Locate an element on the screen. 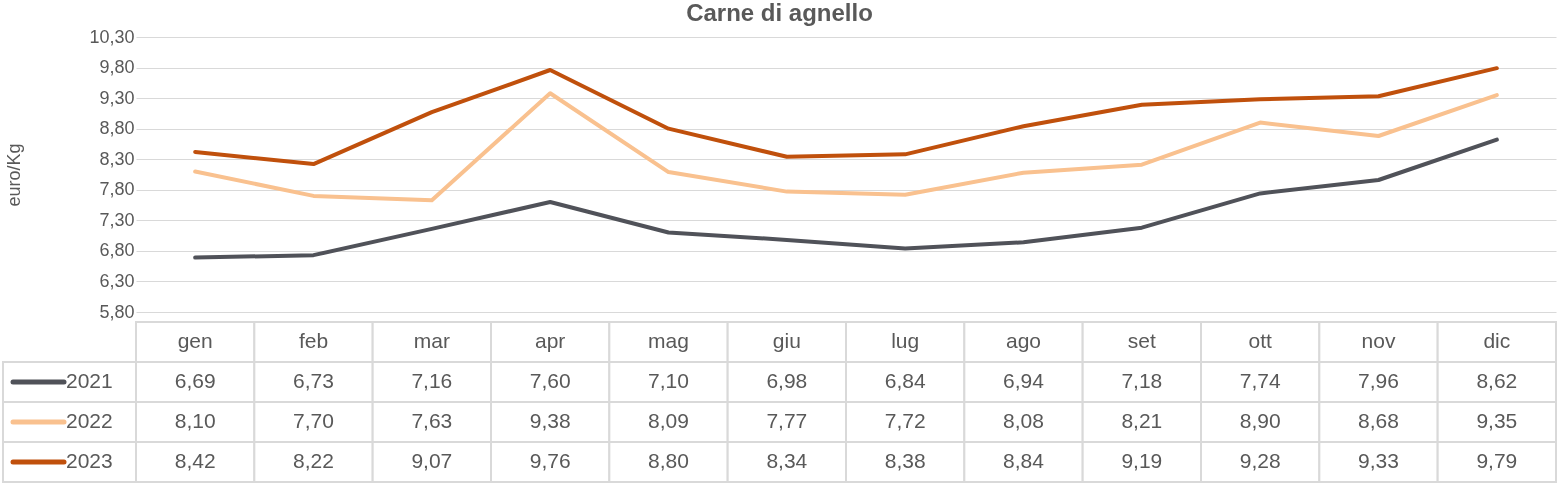 This screenshot has width=1562, height=488. legend-label: 2023 is located at coordinates (89, 460).